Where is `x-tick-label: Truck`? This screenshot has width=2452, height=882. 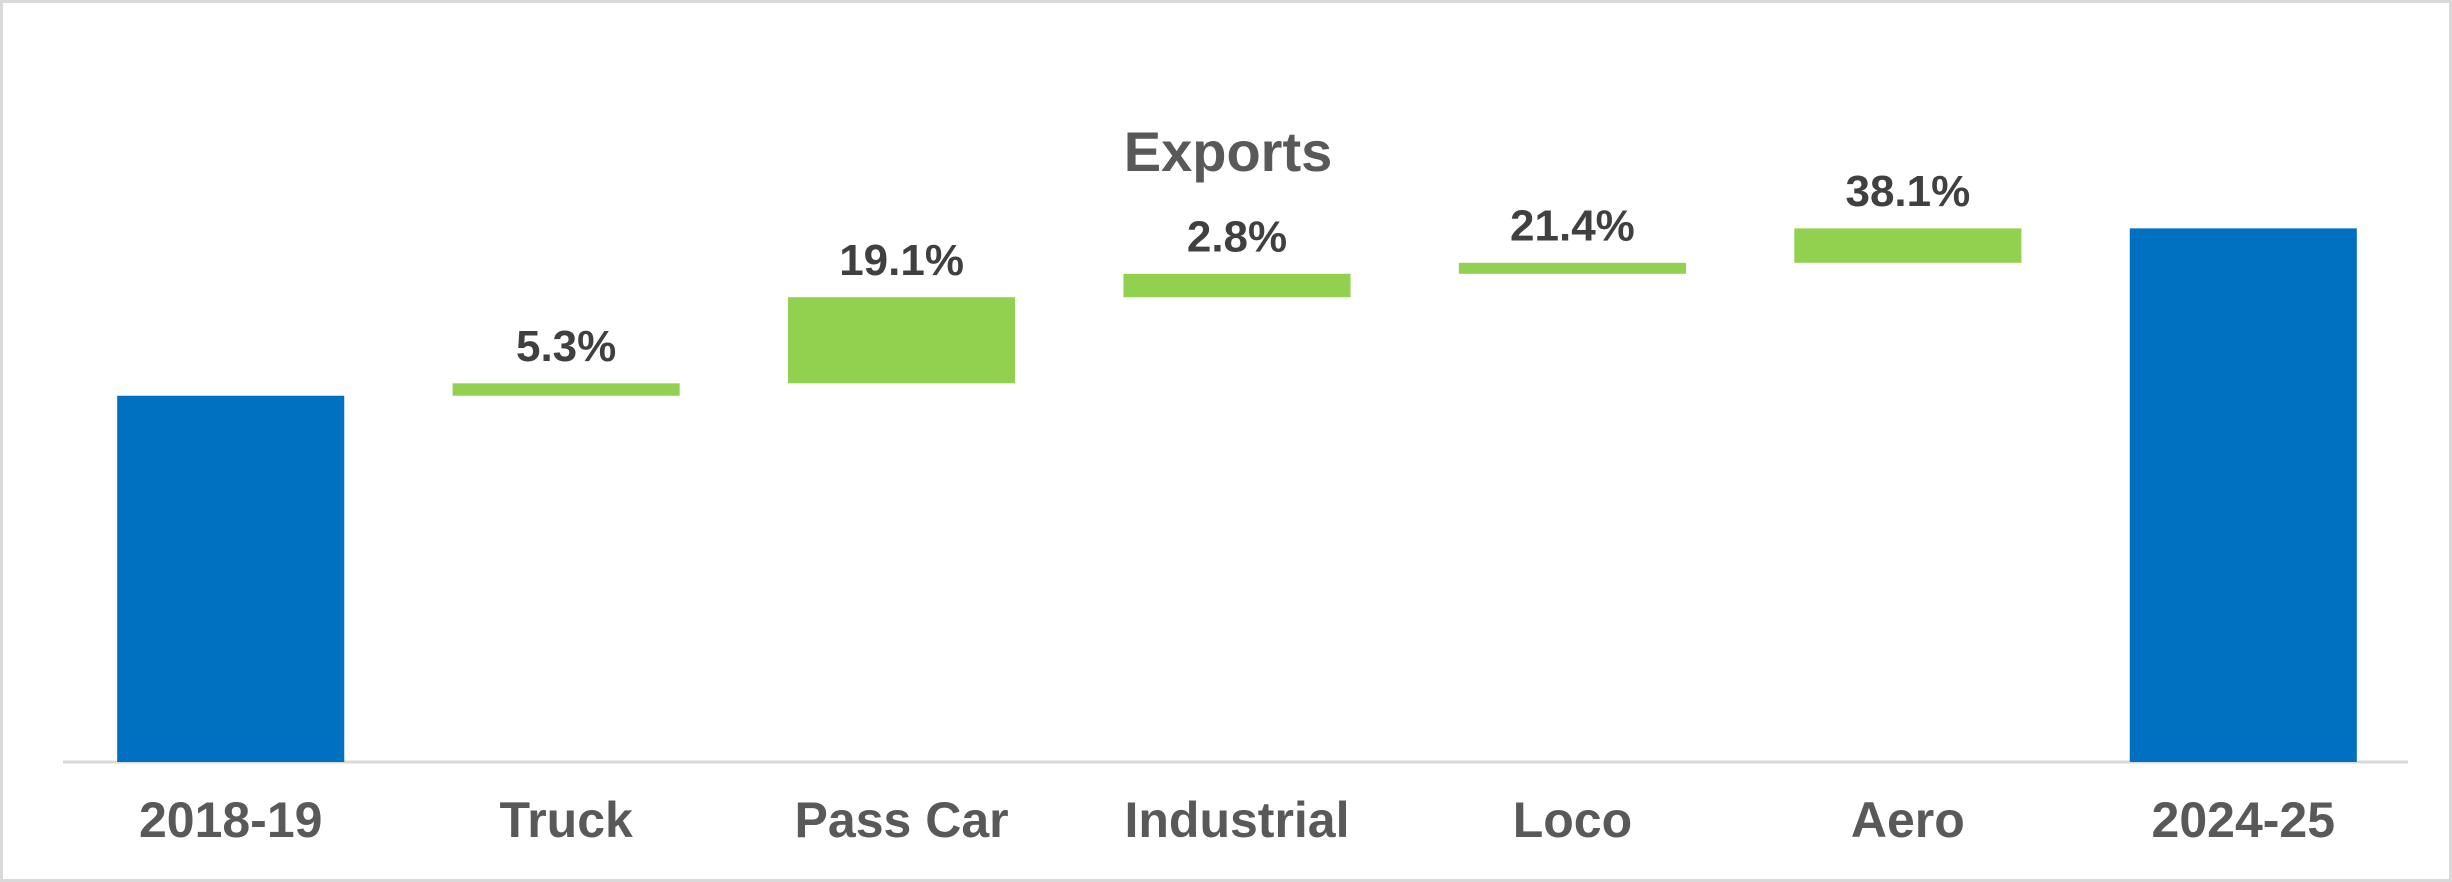
x-tick-label: Truck is located at coordinates (566, 820).